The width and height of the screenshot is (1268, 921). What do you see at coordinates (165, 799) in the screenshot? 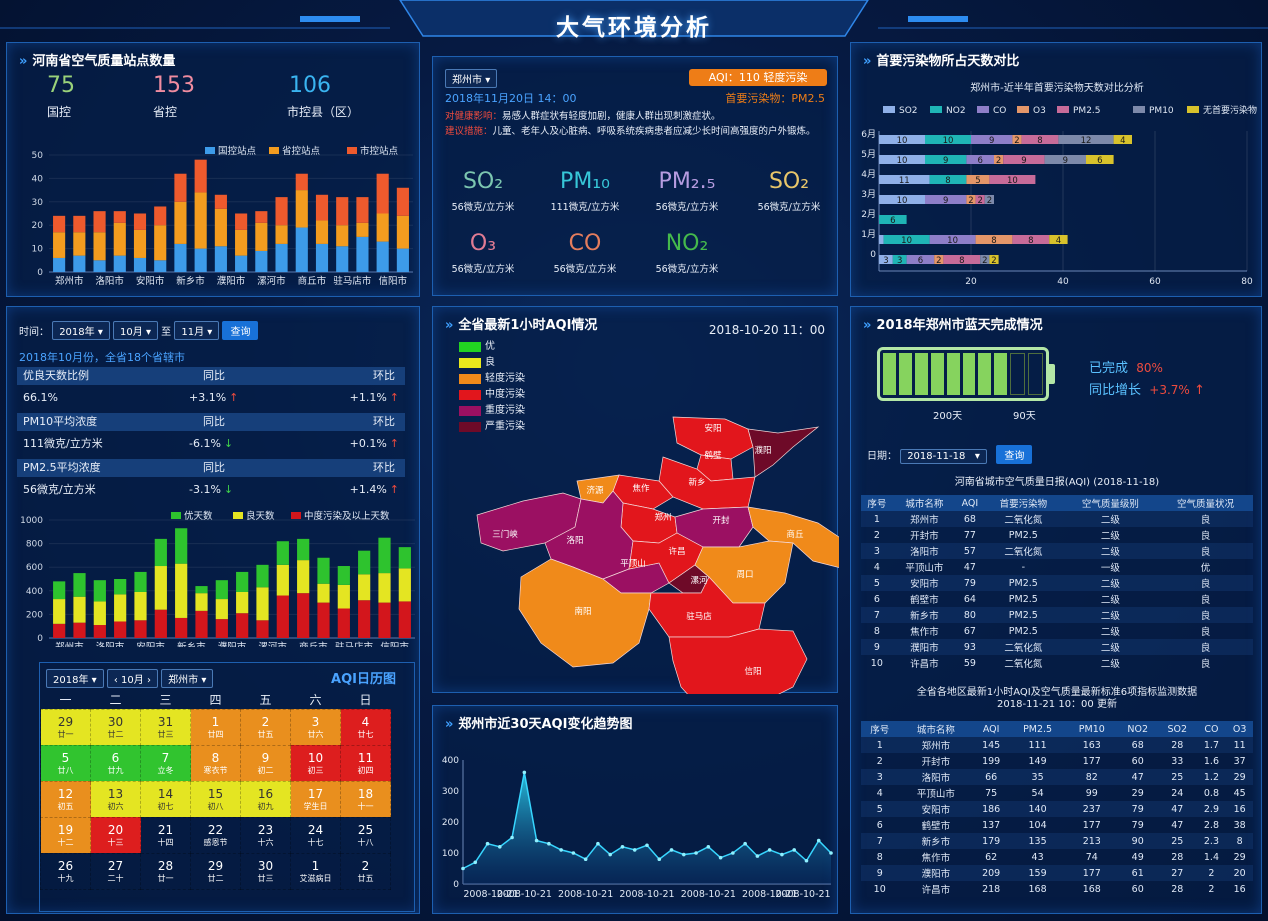
I see `calendar-day: 14 初七` at bounding box center [165, 799].